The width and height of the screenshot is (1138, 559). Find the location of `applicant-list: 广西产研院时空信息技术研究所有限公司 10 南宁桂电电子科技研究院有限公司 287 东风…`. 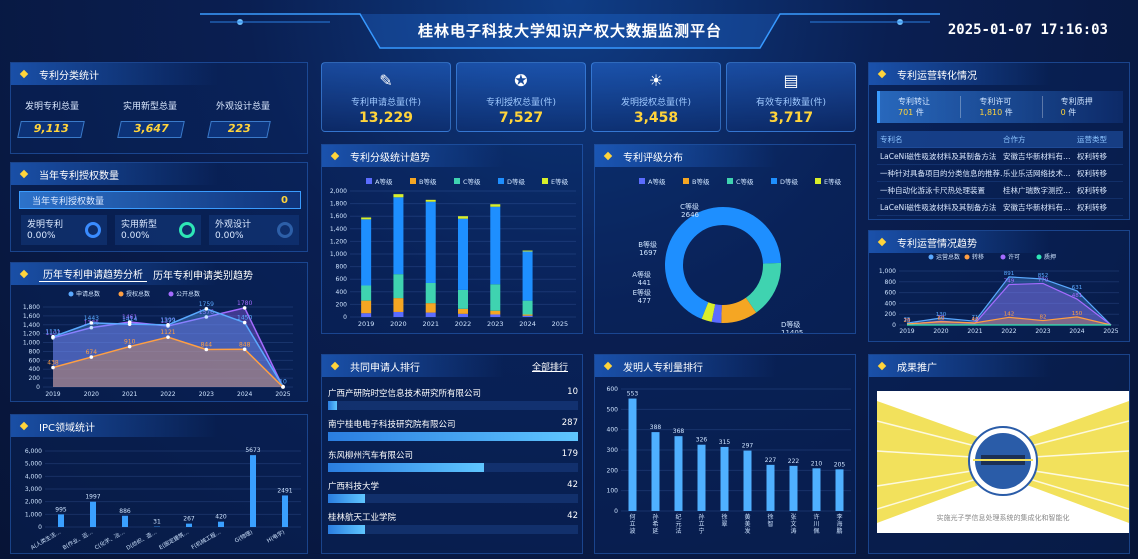

applicant-list: 广西产研院时空信息技术研究所有限公司 10 南宁桂电电子科技研究院有限公司 287 东风… is located at coordinates (453, 464).